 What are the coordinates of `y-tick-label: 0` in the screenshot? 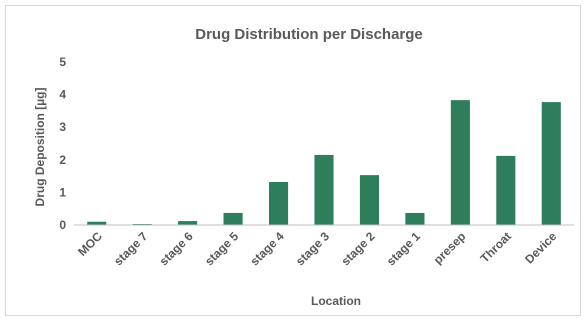 It's located at (62, 225).